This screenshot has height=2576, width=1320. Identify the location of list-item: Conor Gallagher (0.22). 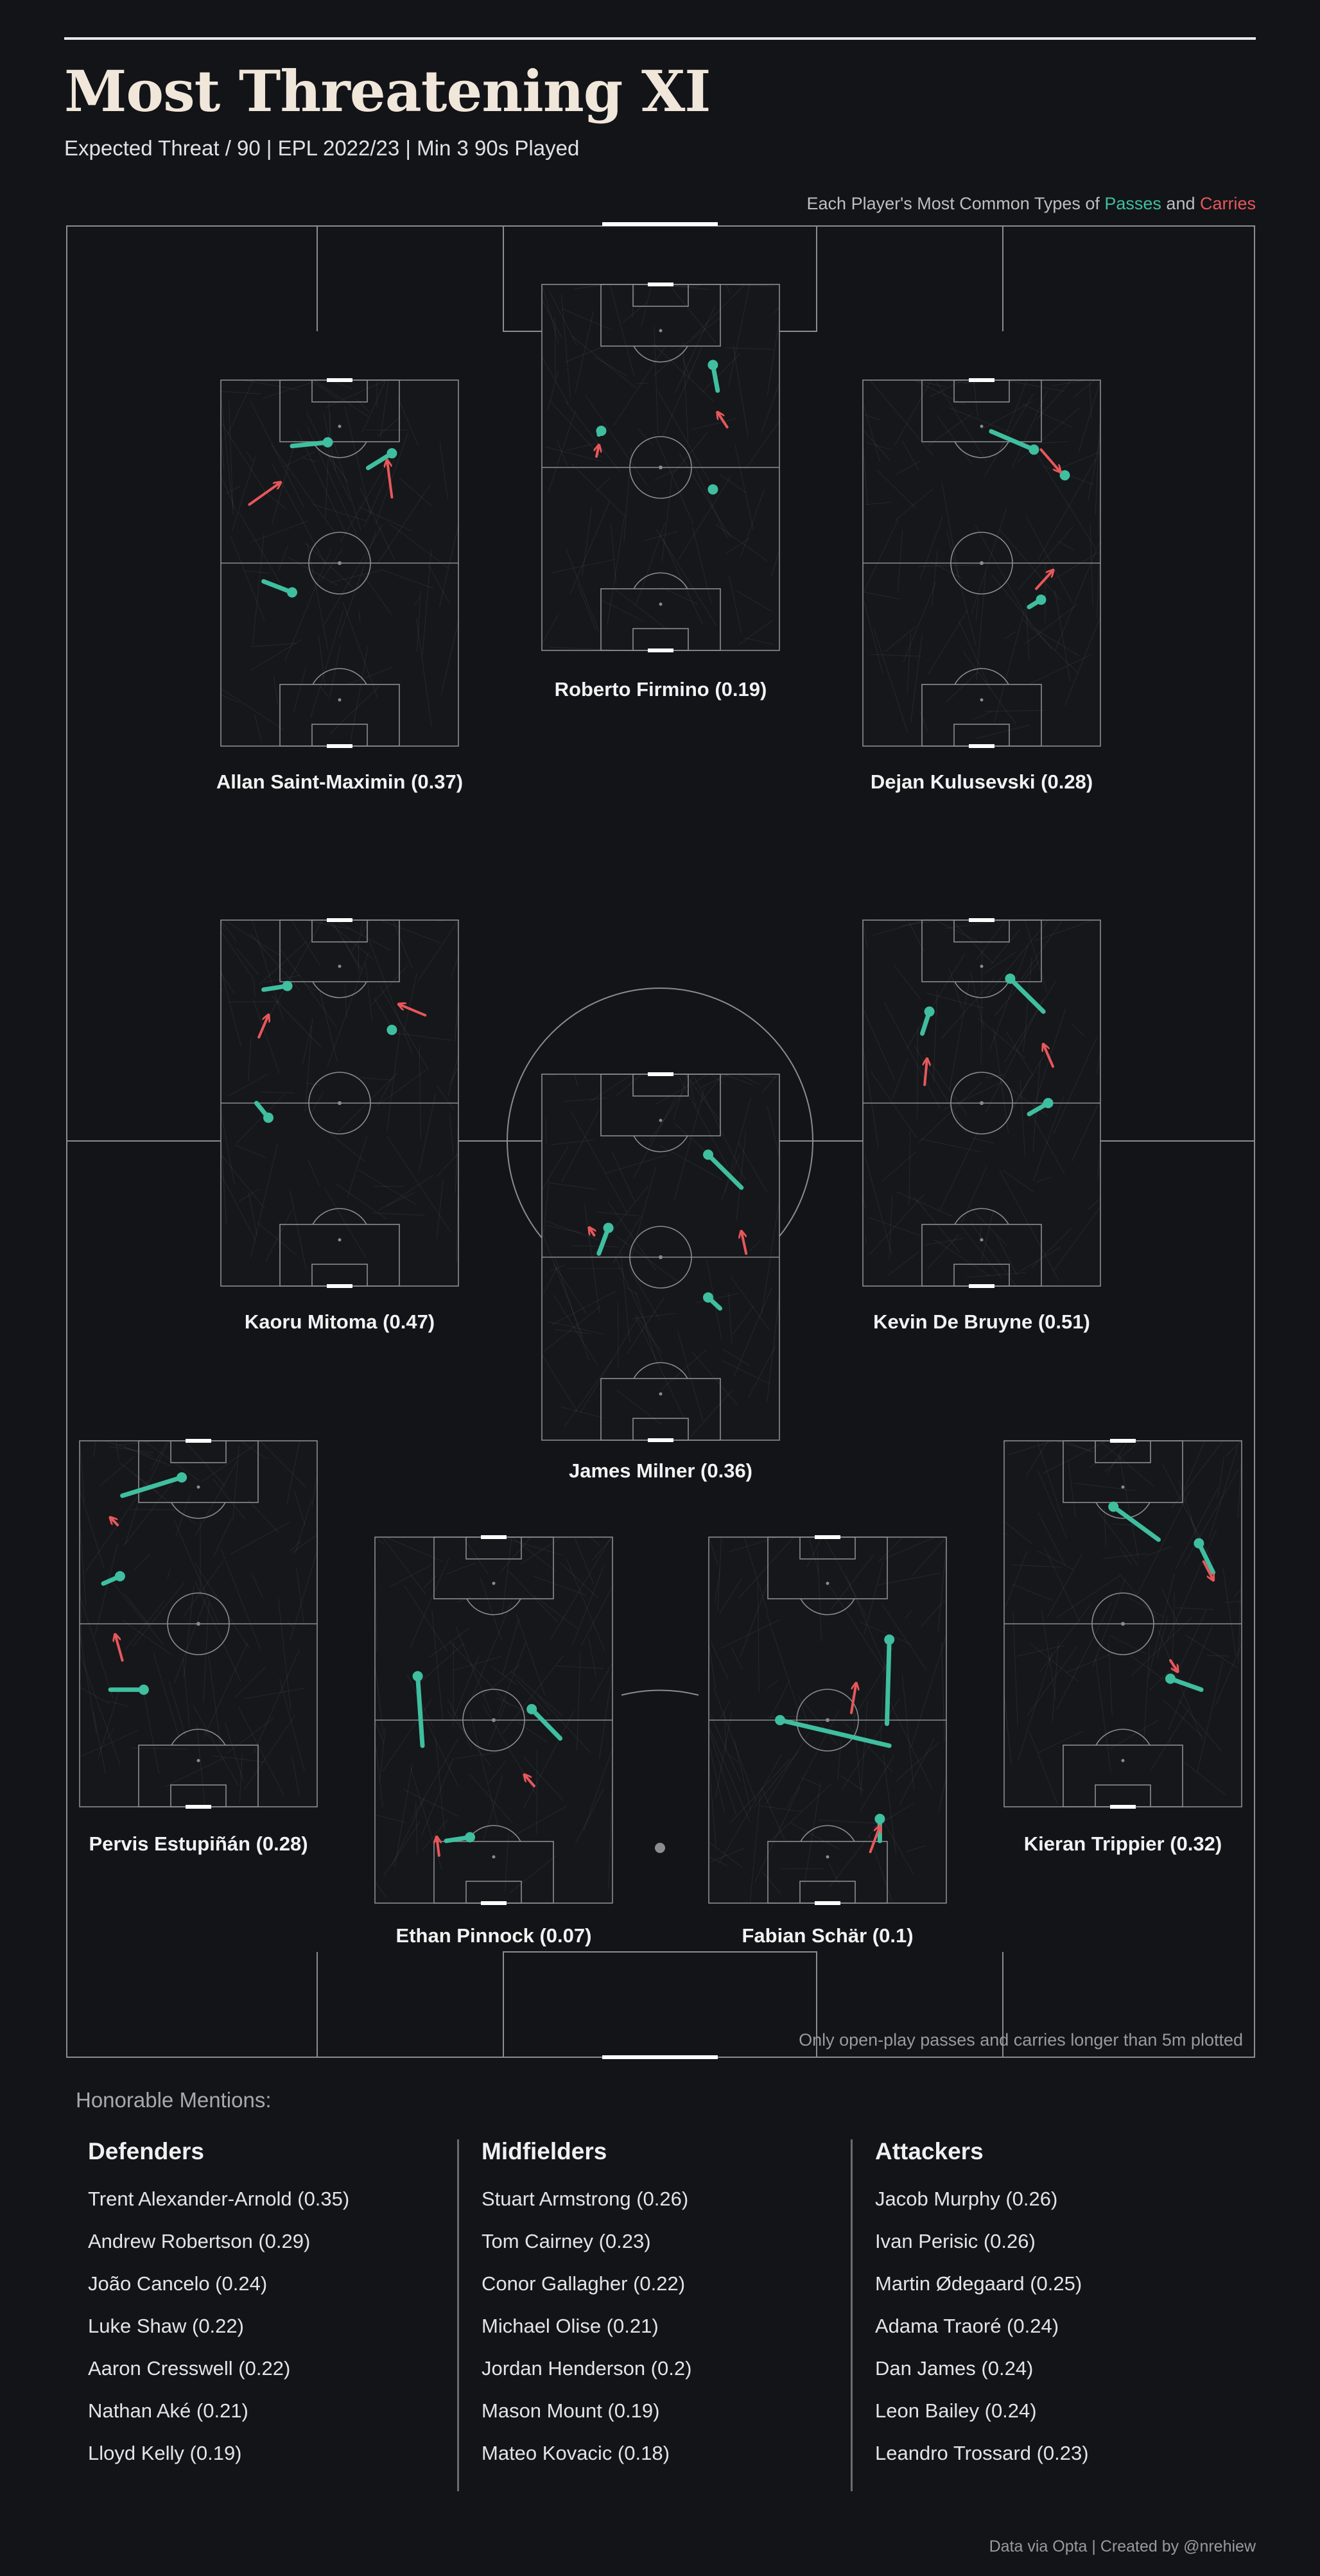
(584, 2283).